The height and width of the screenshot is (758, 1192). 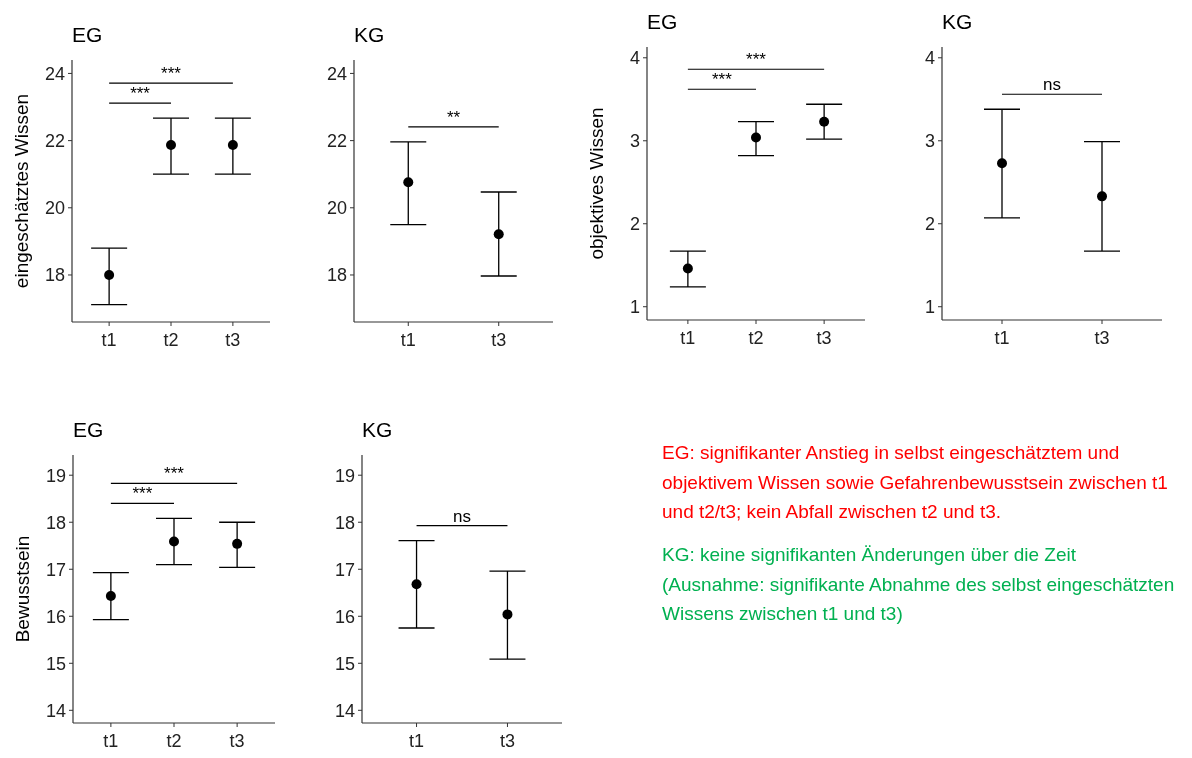 I want to click on text: KG: keine signifikanten Änderungen über die Zeit (Ausnahme: signifikante Abnahme des selbst eingeschätzten Wissens zwischen t1 und t3), so click(x=918, y=584).